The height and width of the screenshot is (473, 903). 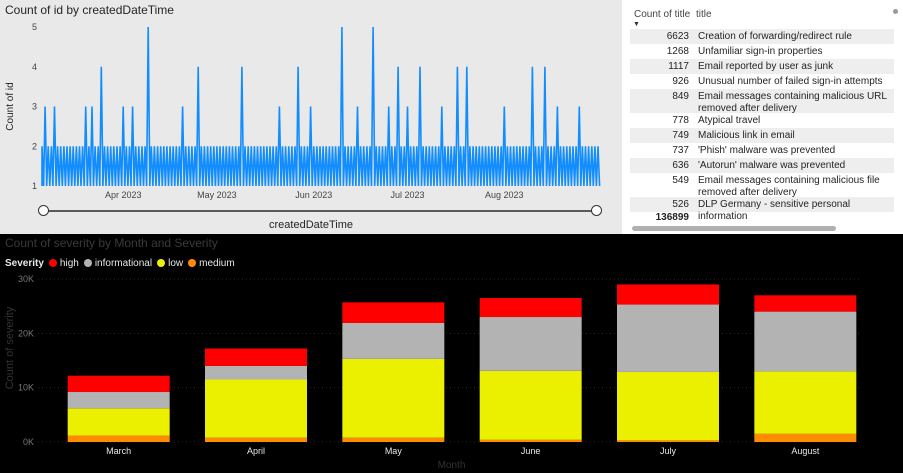 I want to click on legend-label: high, so click(x=69, y=263).